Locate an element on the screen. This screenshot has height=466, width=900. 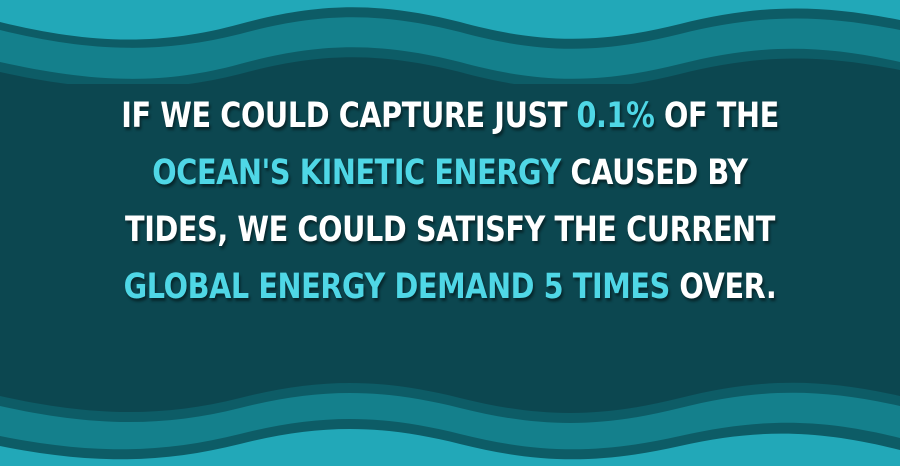
headline-highlight: 0.1% is located at coordinates (615, 116).